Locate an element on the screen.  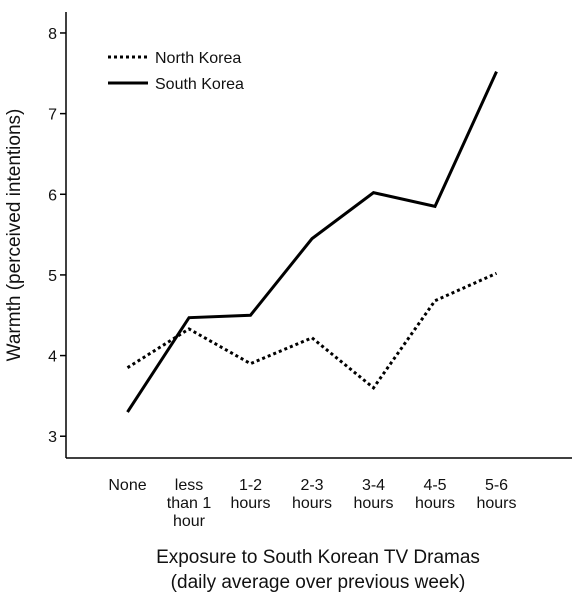
y-tick-label: 4 is located at coordinates (52, 357).